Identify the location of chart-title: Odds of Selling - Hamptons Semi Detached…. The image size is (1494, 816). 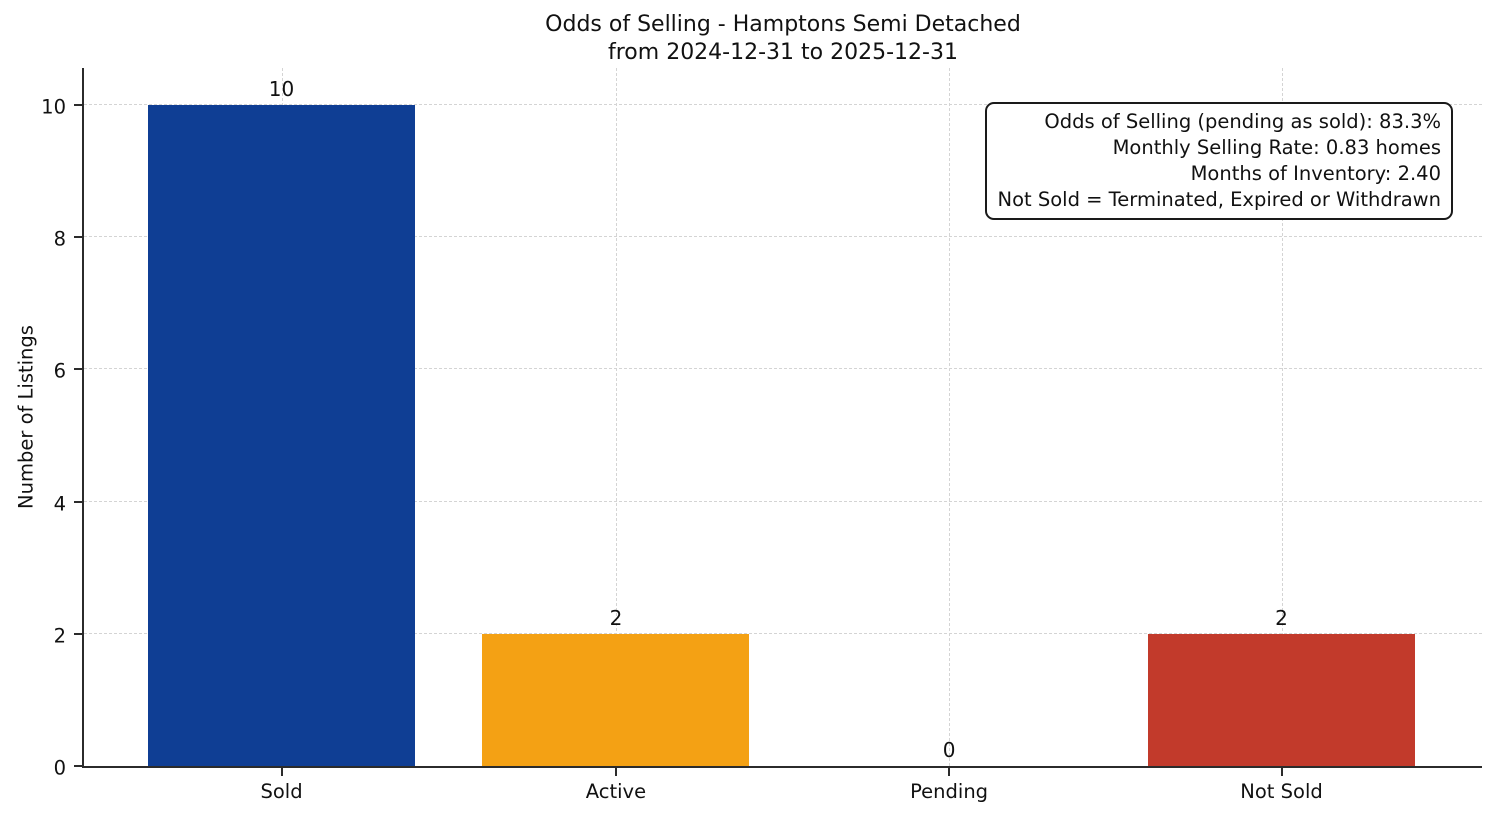
(783, 39).